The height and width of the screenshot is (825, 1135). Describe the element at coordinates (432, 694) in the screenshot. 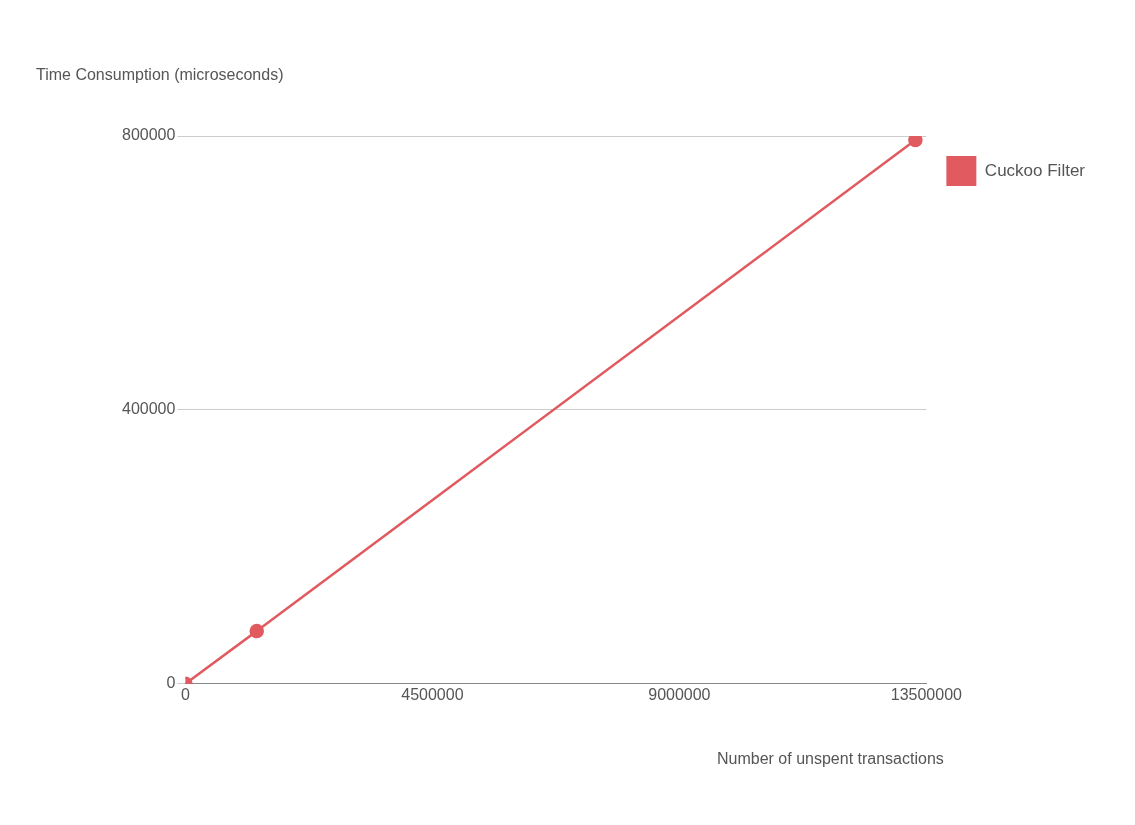

I see `x-tick-label: 4500000` at that location.